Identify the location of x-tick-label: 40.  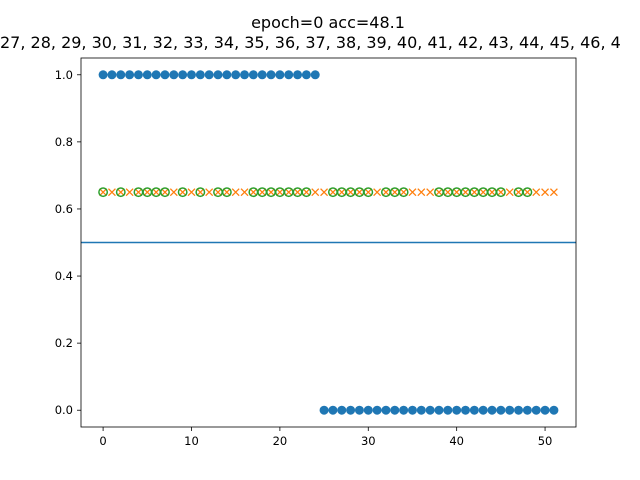
(456, 441).